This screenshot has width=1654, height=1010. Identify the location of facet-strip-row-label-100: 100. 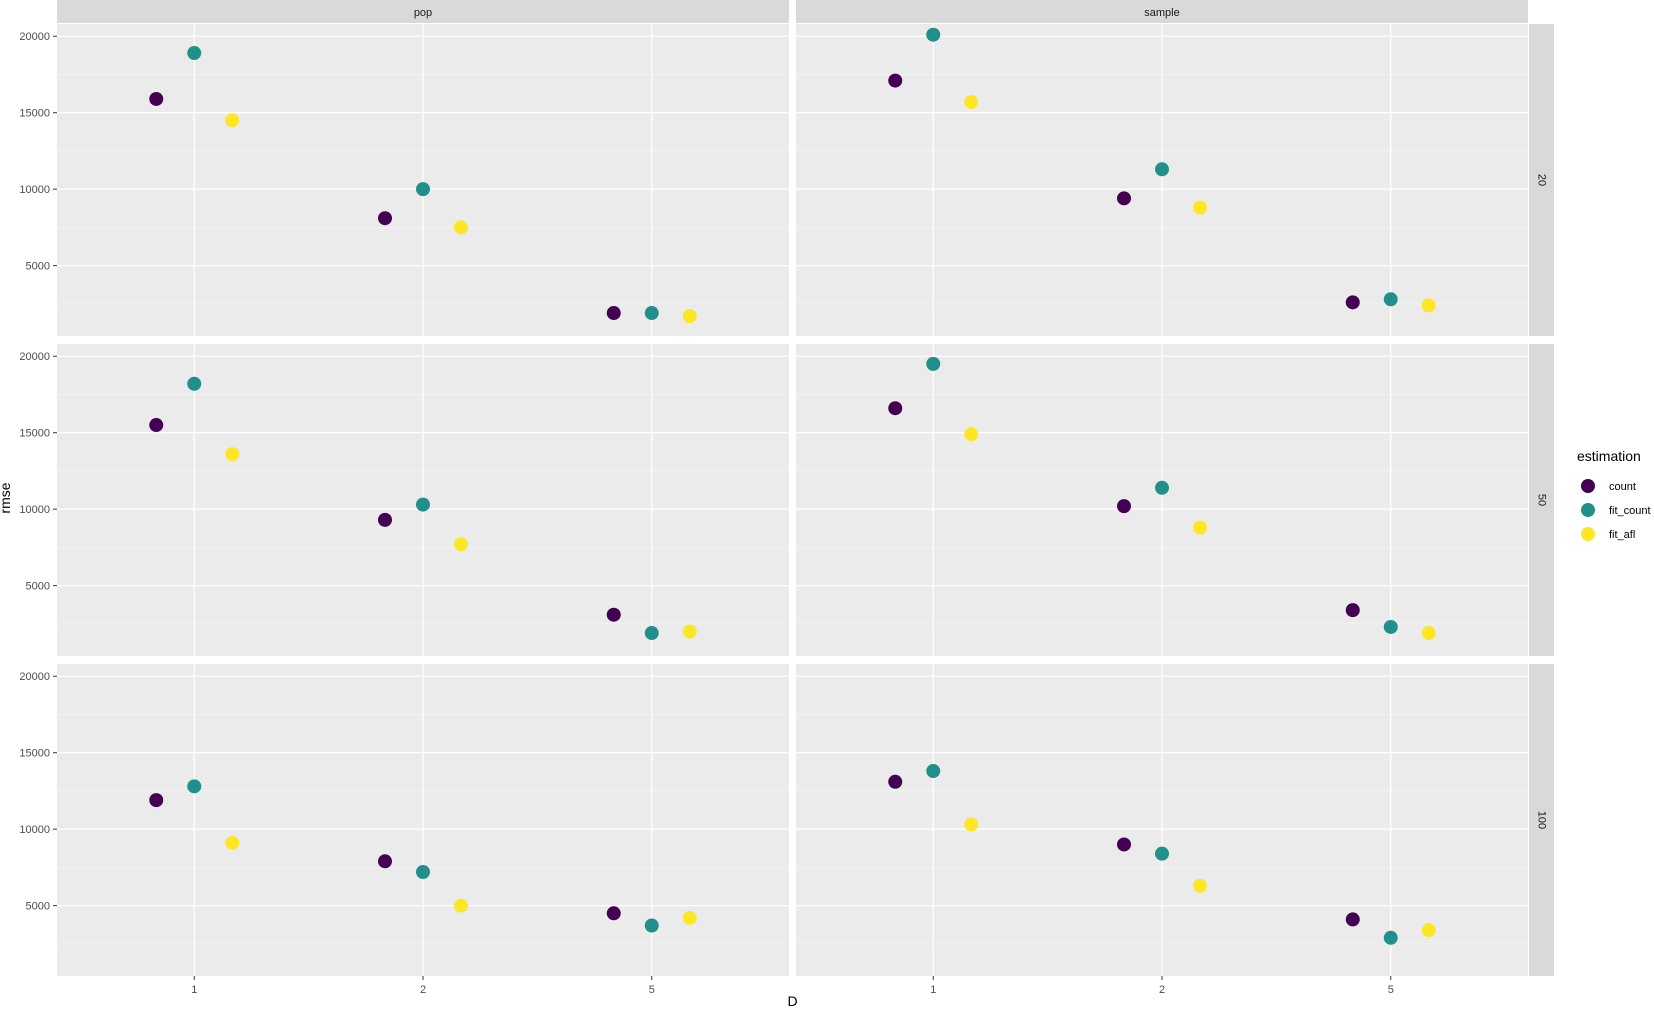
(1542, 820).